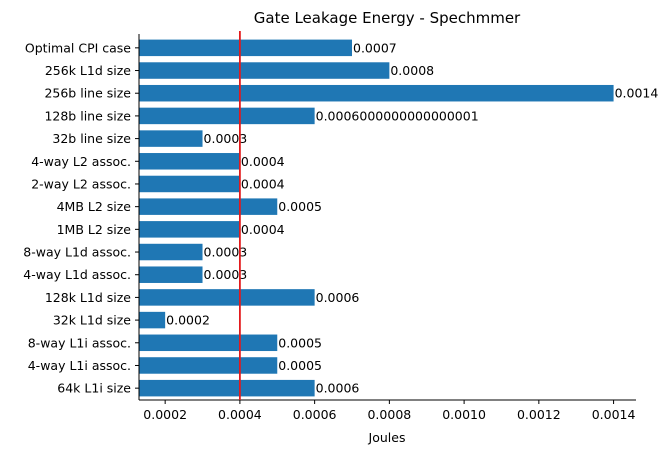 This screenshot has height=455, width=671. What do you see at coordinates (79, 365) in the screenshot?
I see `y-tick-label: 4-way L1i assoc.` at bounding box center [79, 365].